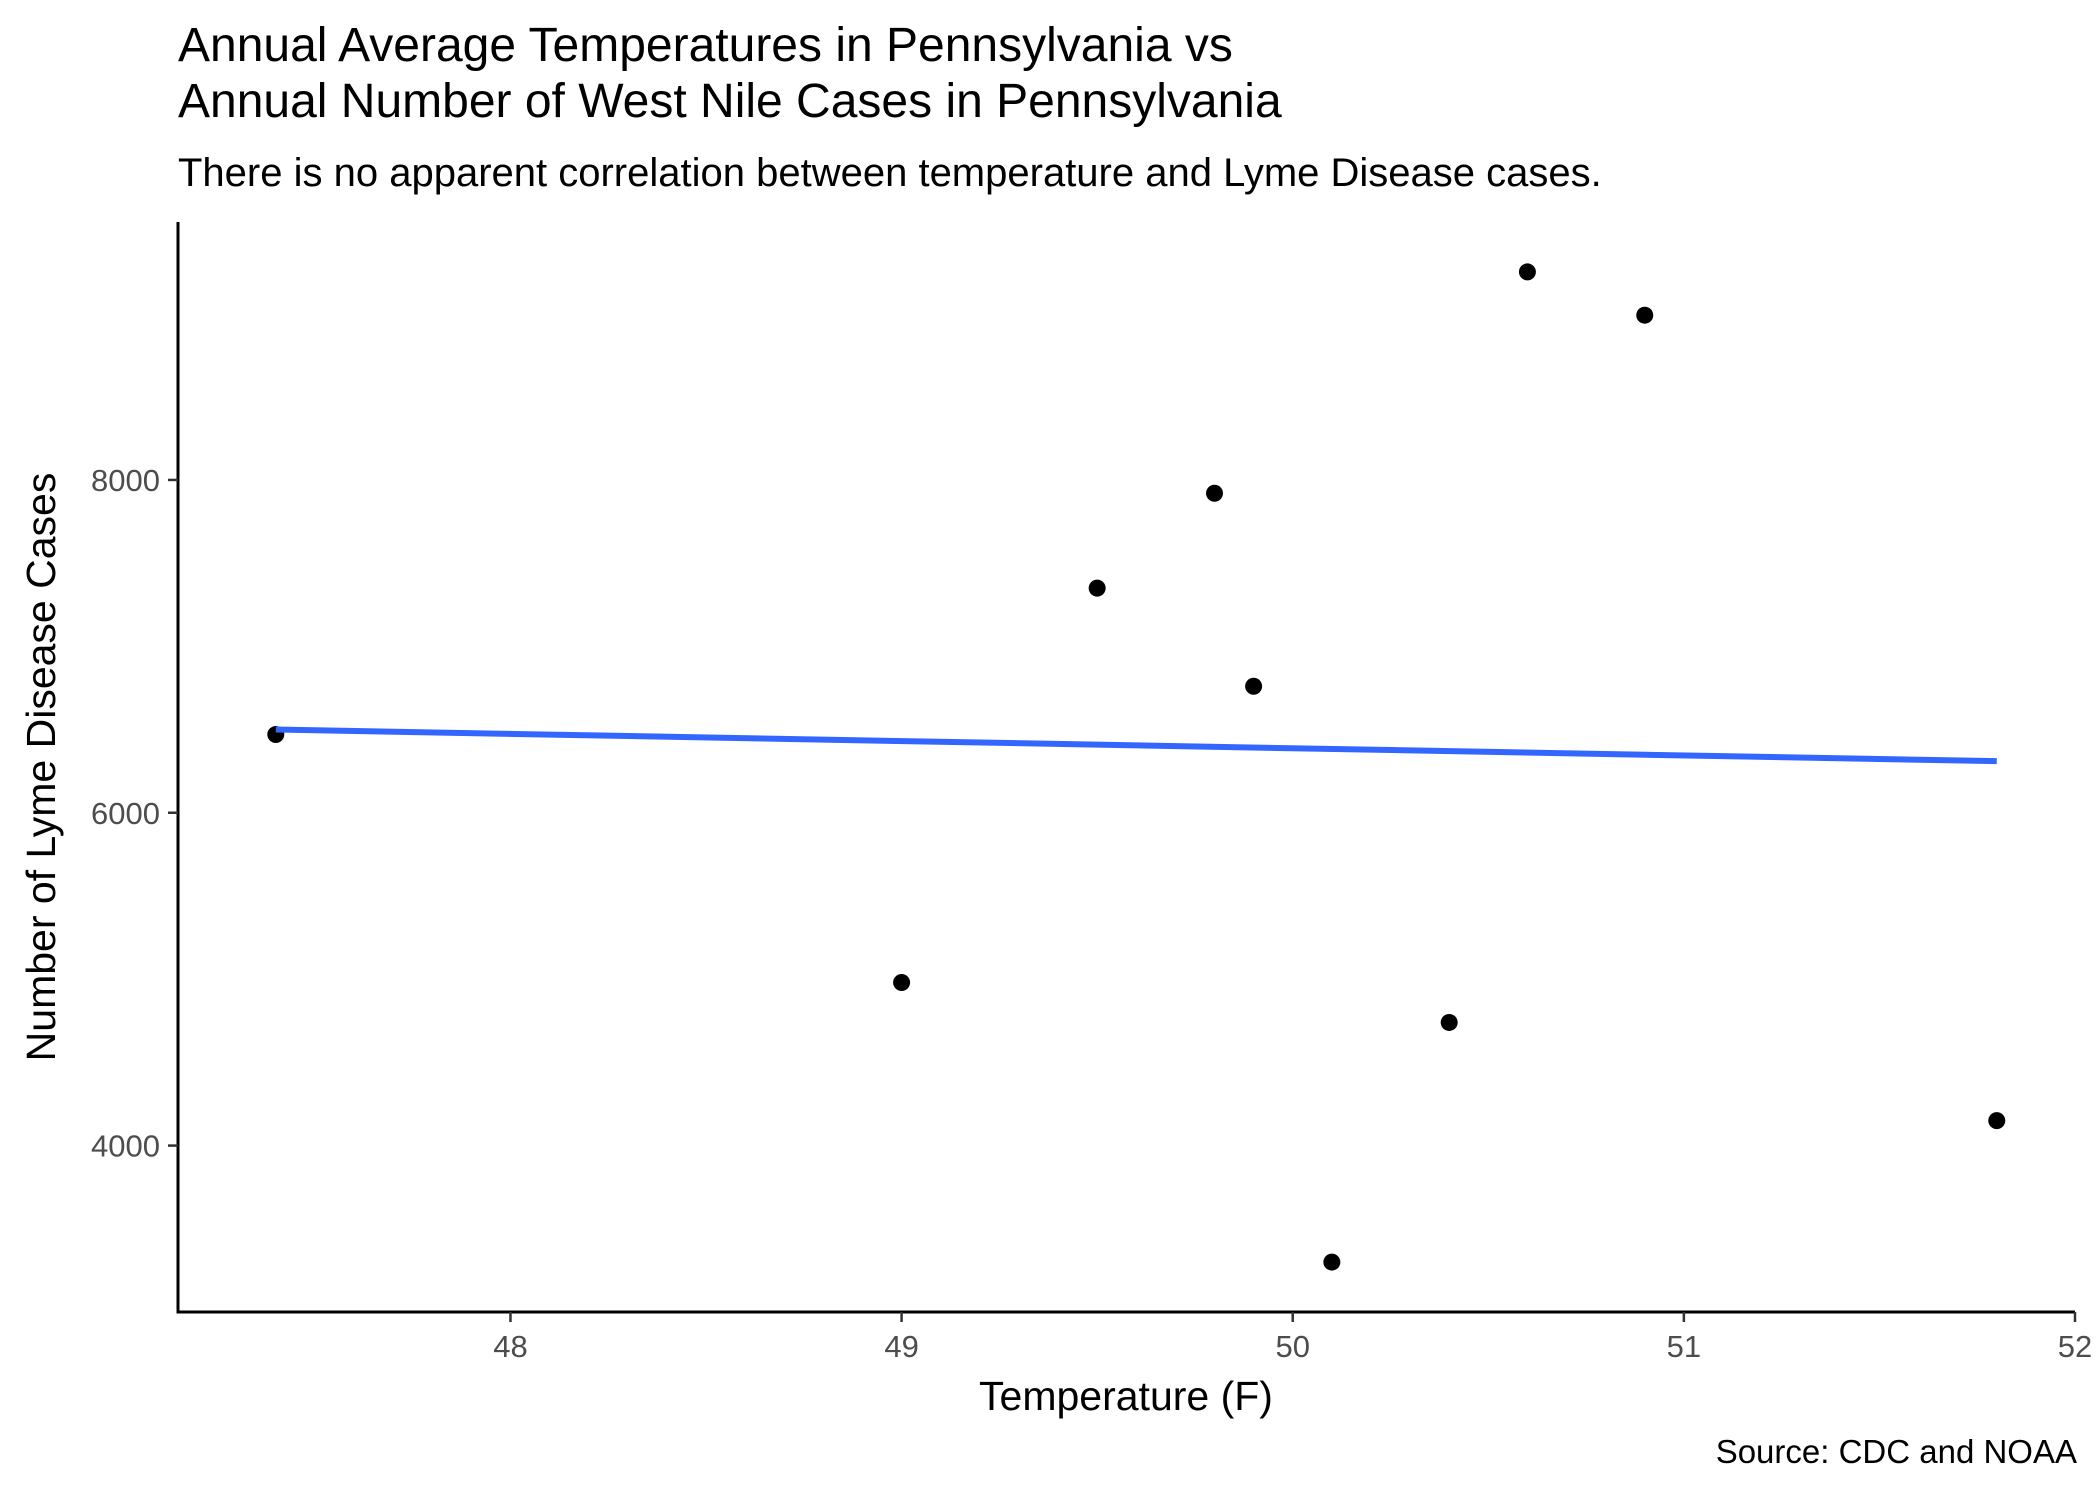  What do you see at coordinates (1136, 745) in the screenshot?
I see `trend-line` at bounding box center [1136, 745].